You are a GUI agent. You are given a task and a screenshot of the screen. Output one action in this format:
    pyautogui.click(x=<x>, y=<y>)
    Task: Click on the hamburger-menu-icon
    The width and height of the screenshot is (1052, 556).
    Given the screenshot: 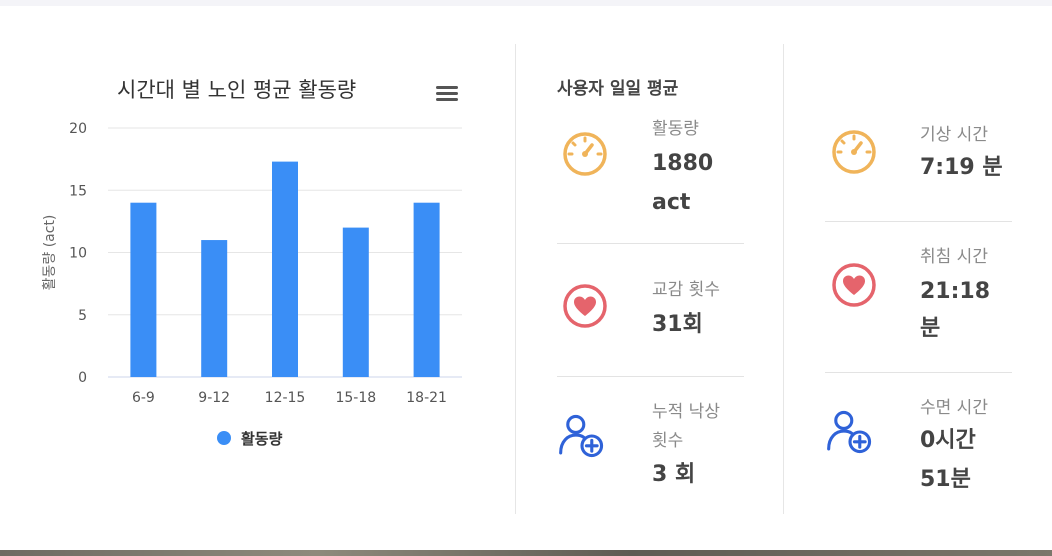 What is the action you would take?
    pyautogui.click(x=447, y=94)
    